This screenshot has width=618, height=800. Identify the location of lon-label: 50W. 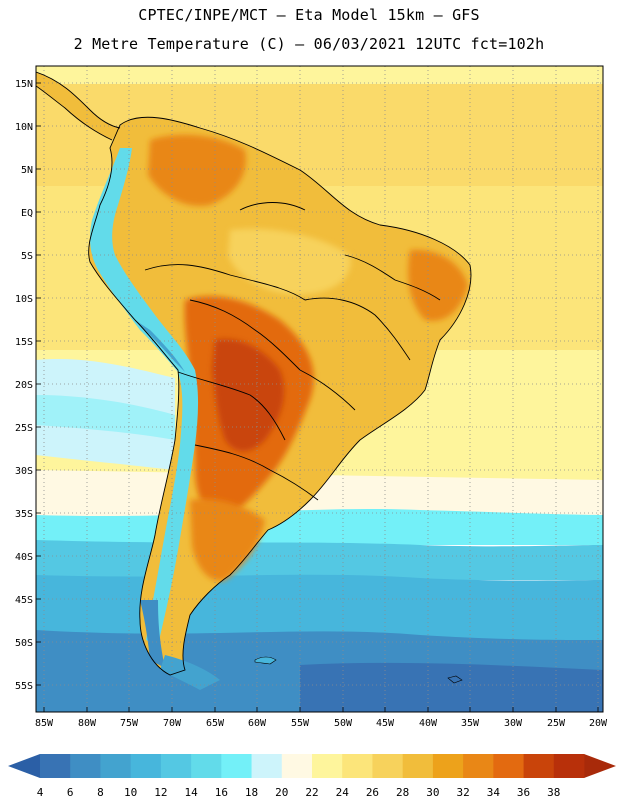
(343, 723).